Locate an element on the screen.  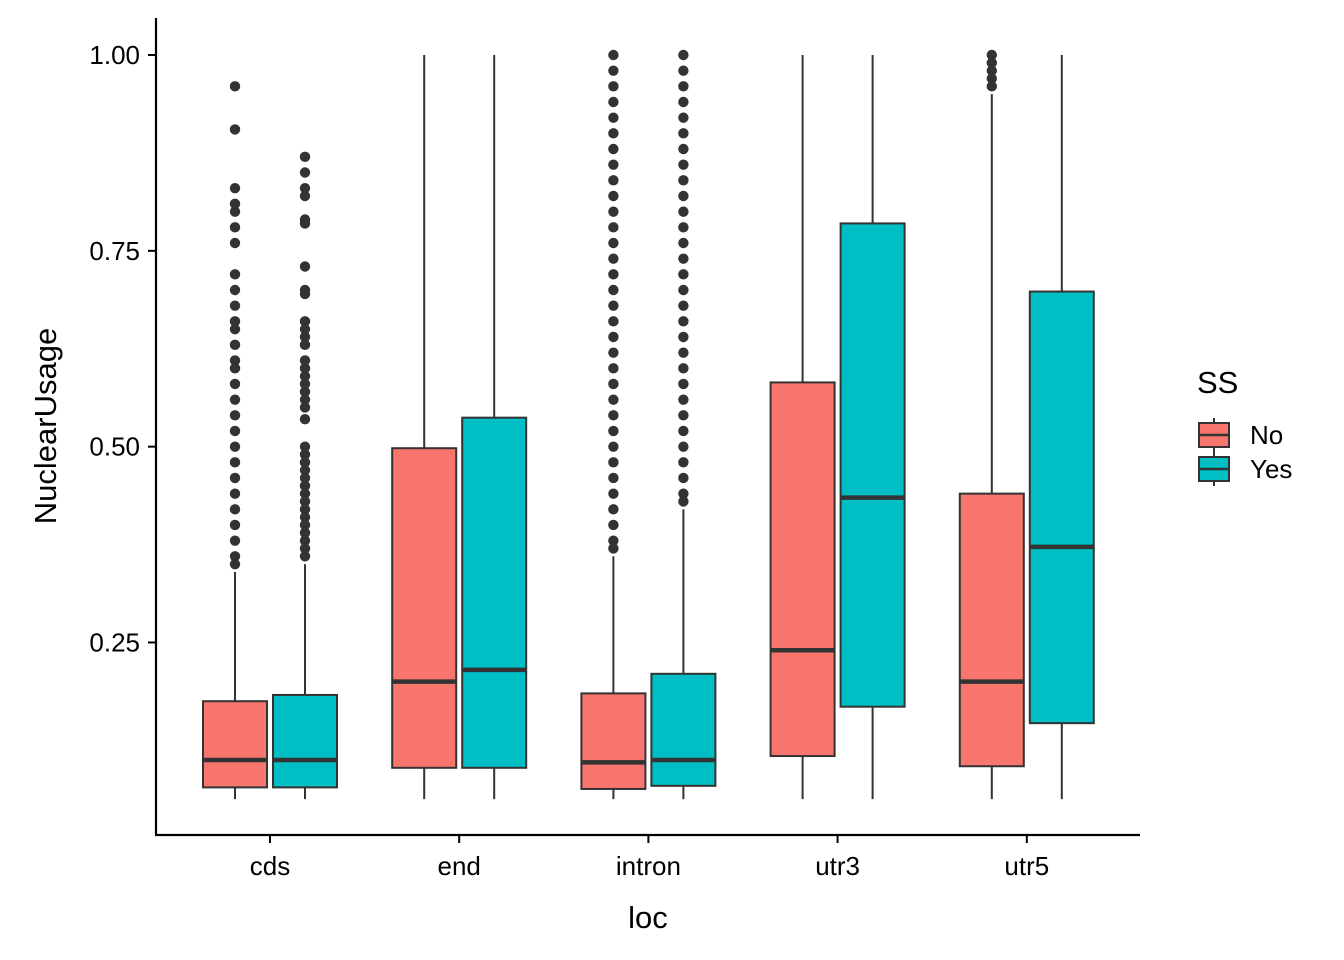
legend: SS No Yes is located at coordinates (1244, 425).